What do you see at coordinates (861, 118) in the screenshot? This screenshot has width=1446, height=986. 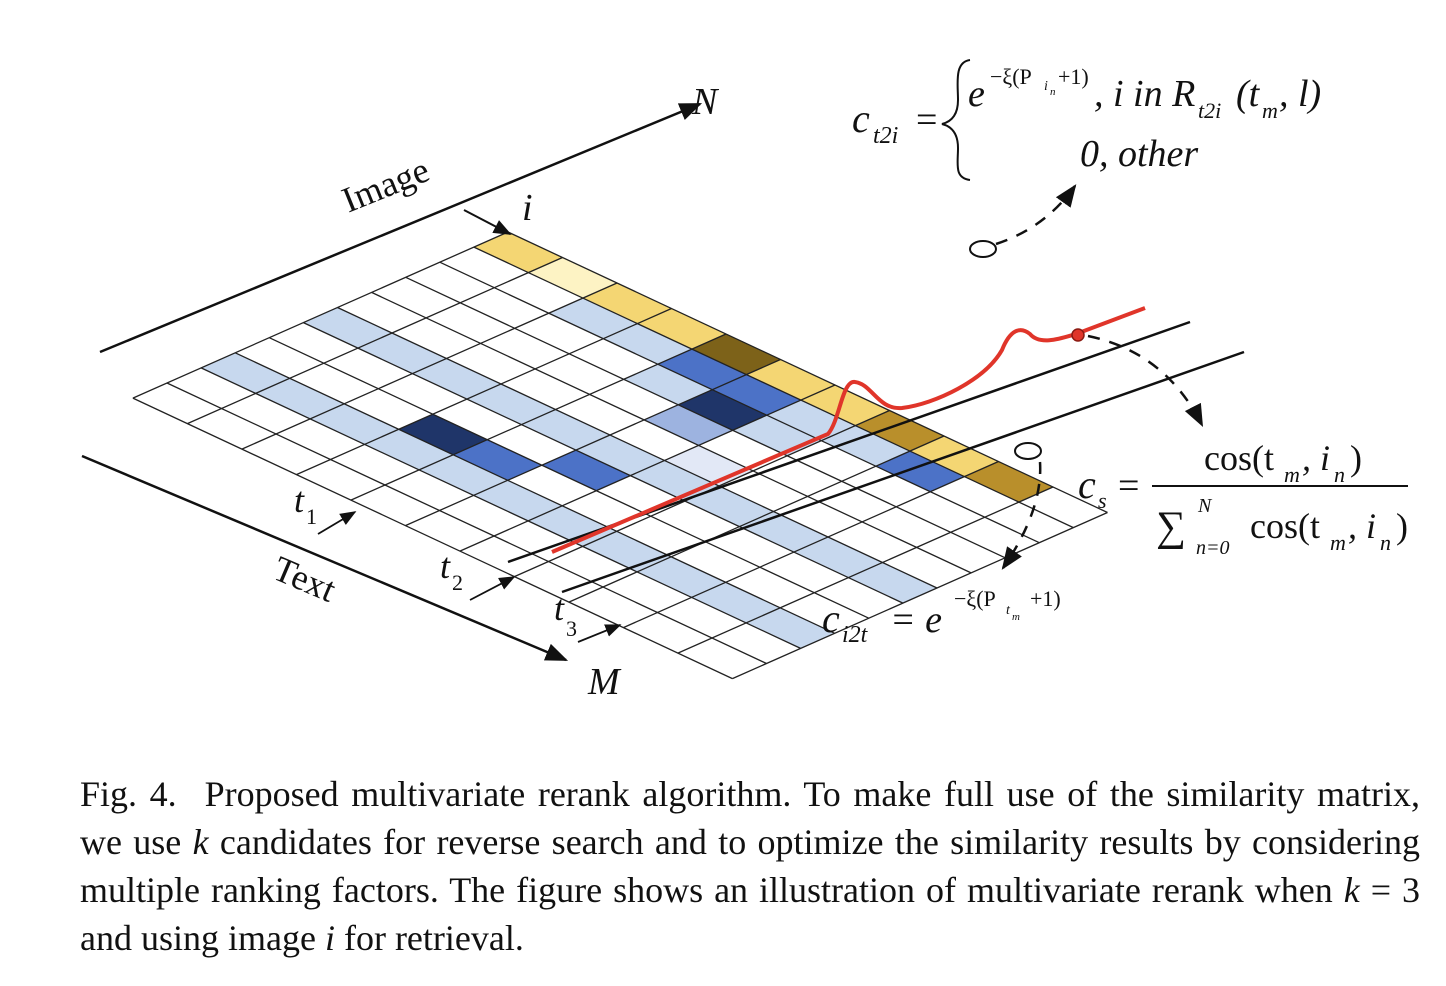 I see `svg-text: c` at bounding box center [861, 118].